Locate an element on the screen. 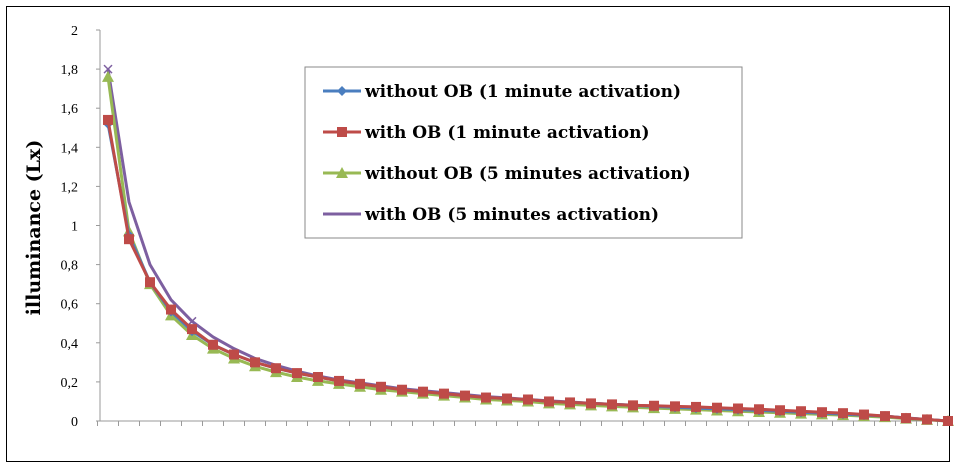 This screenshot has width=958, height=468. legend-item: without OB (5 minutes activation) is located at coordinates (507, 174).